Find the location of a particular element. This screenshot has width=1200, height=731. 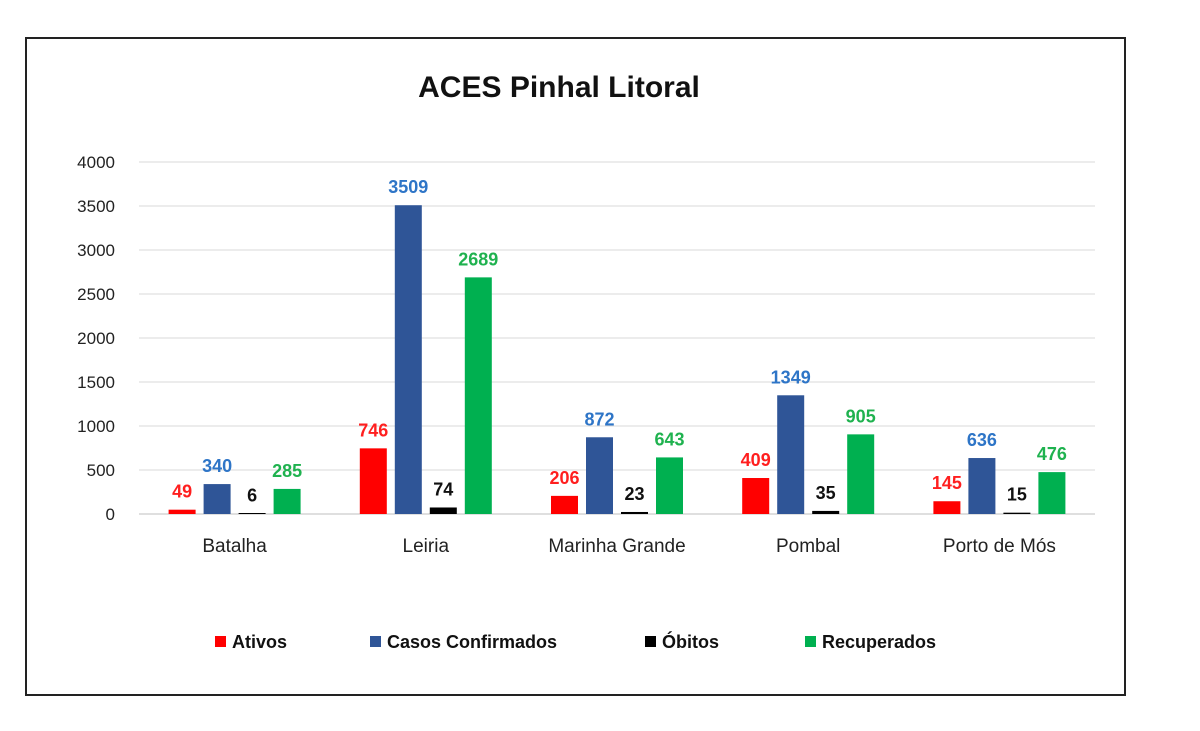

y-tick-label: 500 is located at coordinates (101, 470).